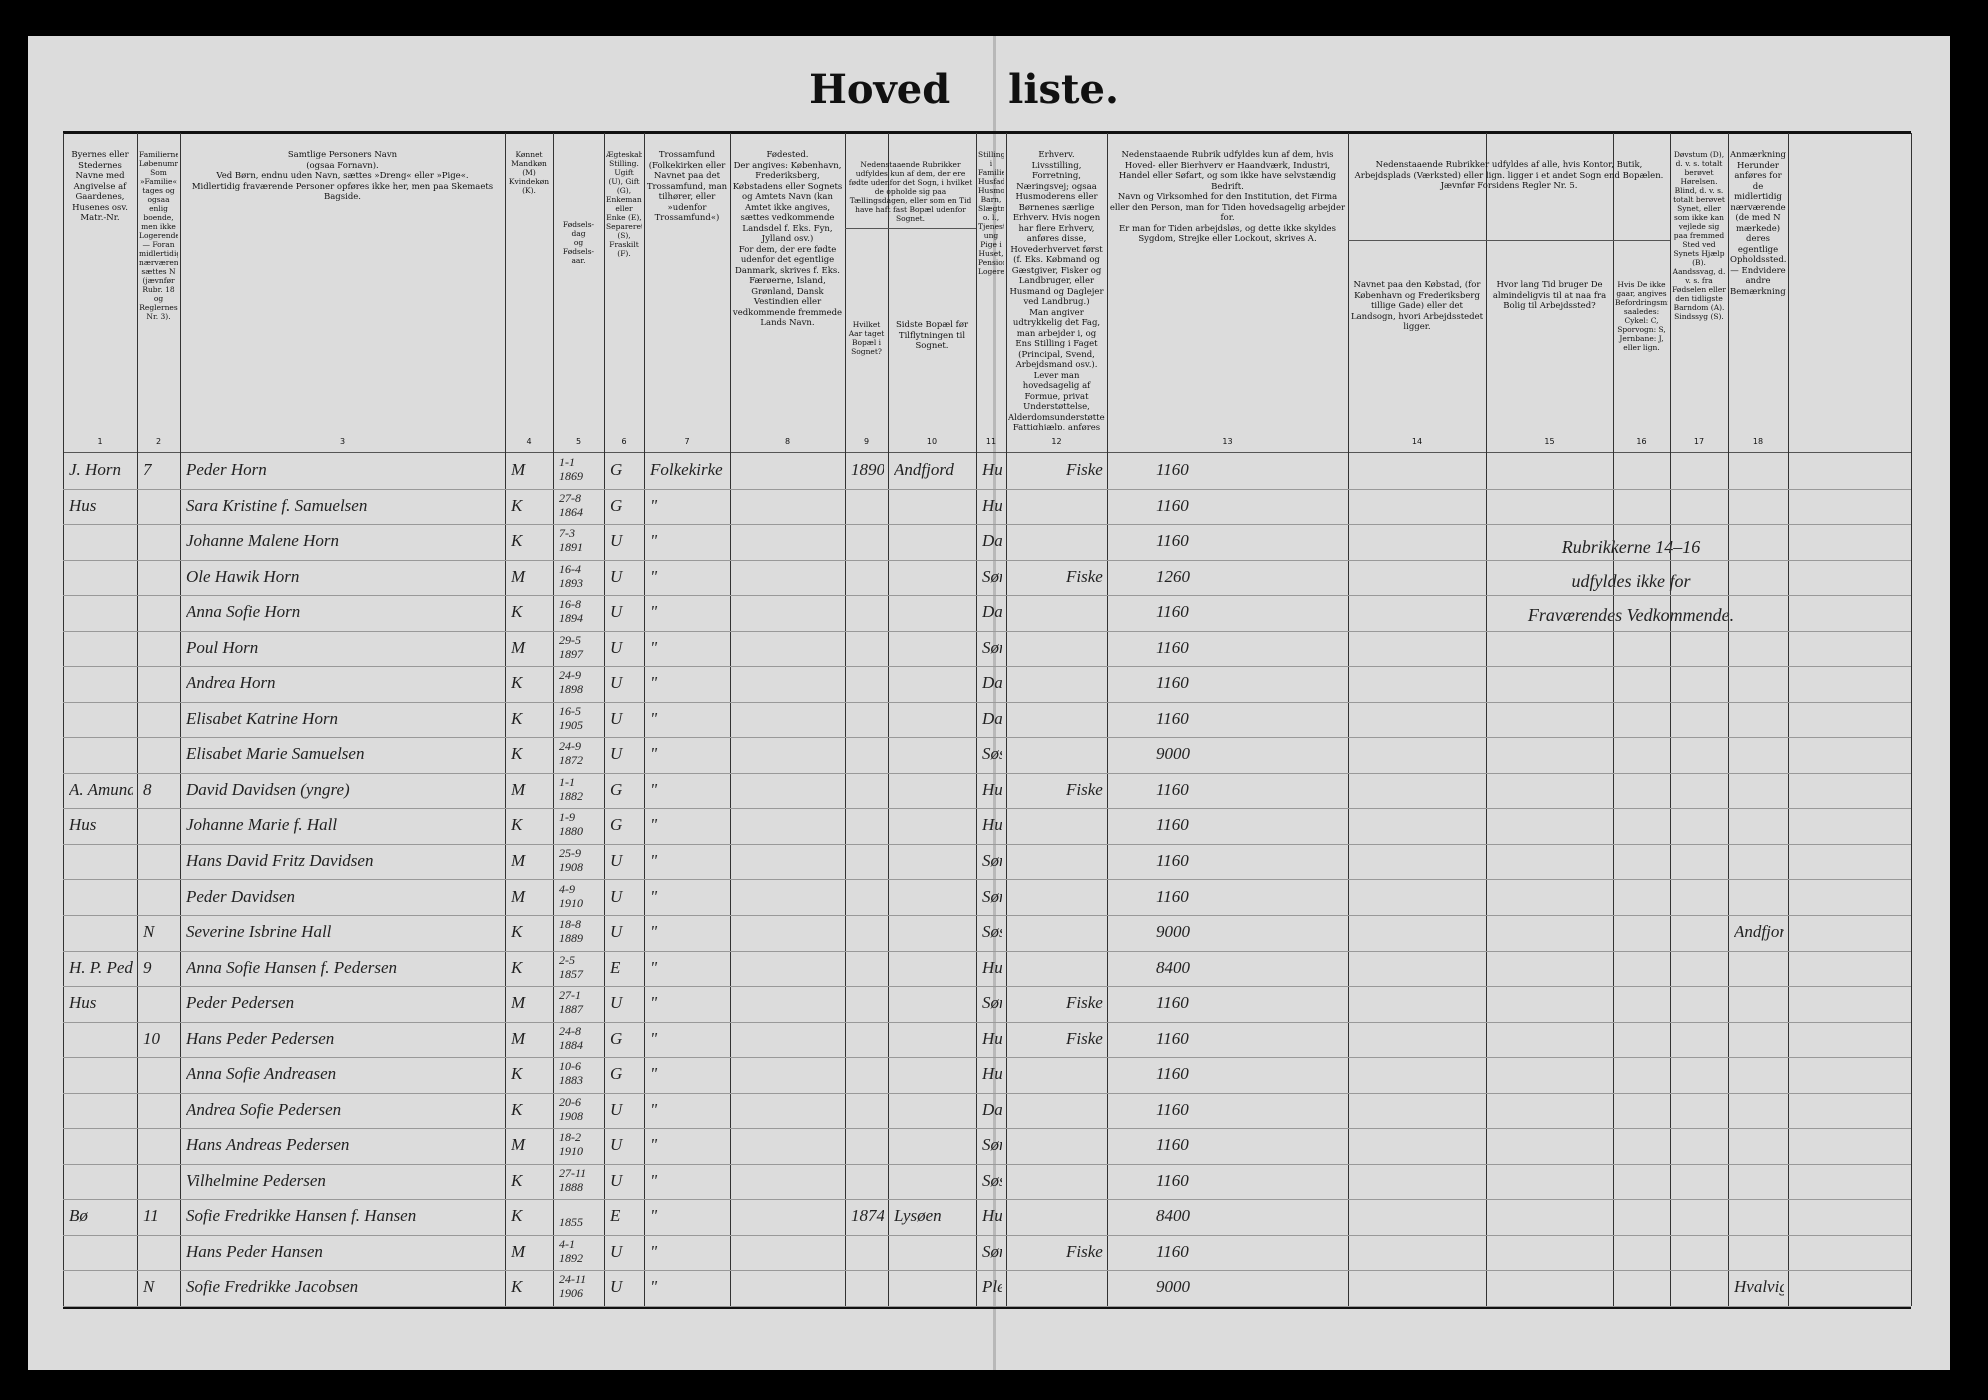  Describe the element at coordinates (570, 924) in the screenshot. I see `entry-birth-day: 18-8` at that location.